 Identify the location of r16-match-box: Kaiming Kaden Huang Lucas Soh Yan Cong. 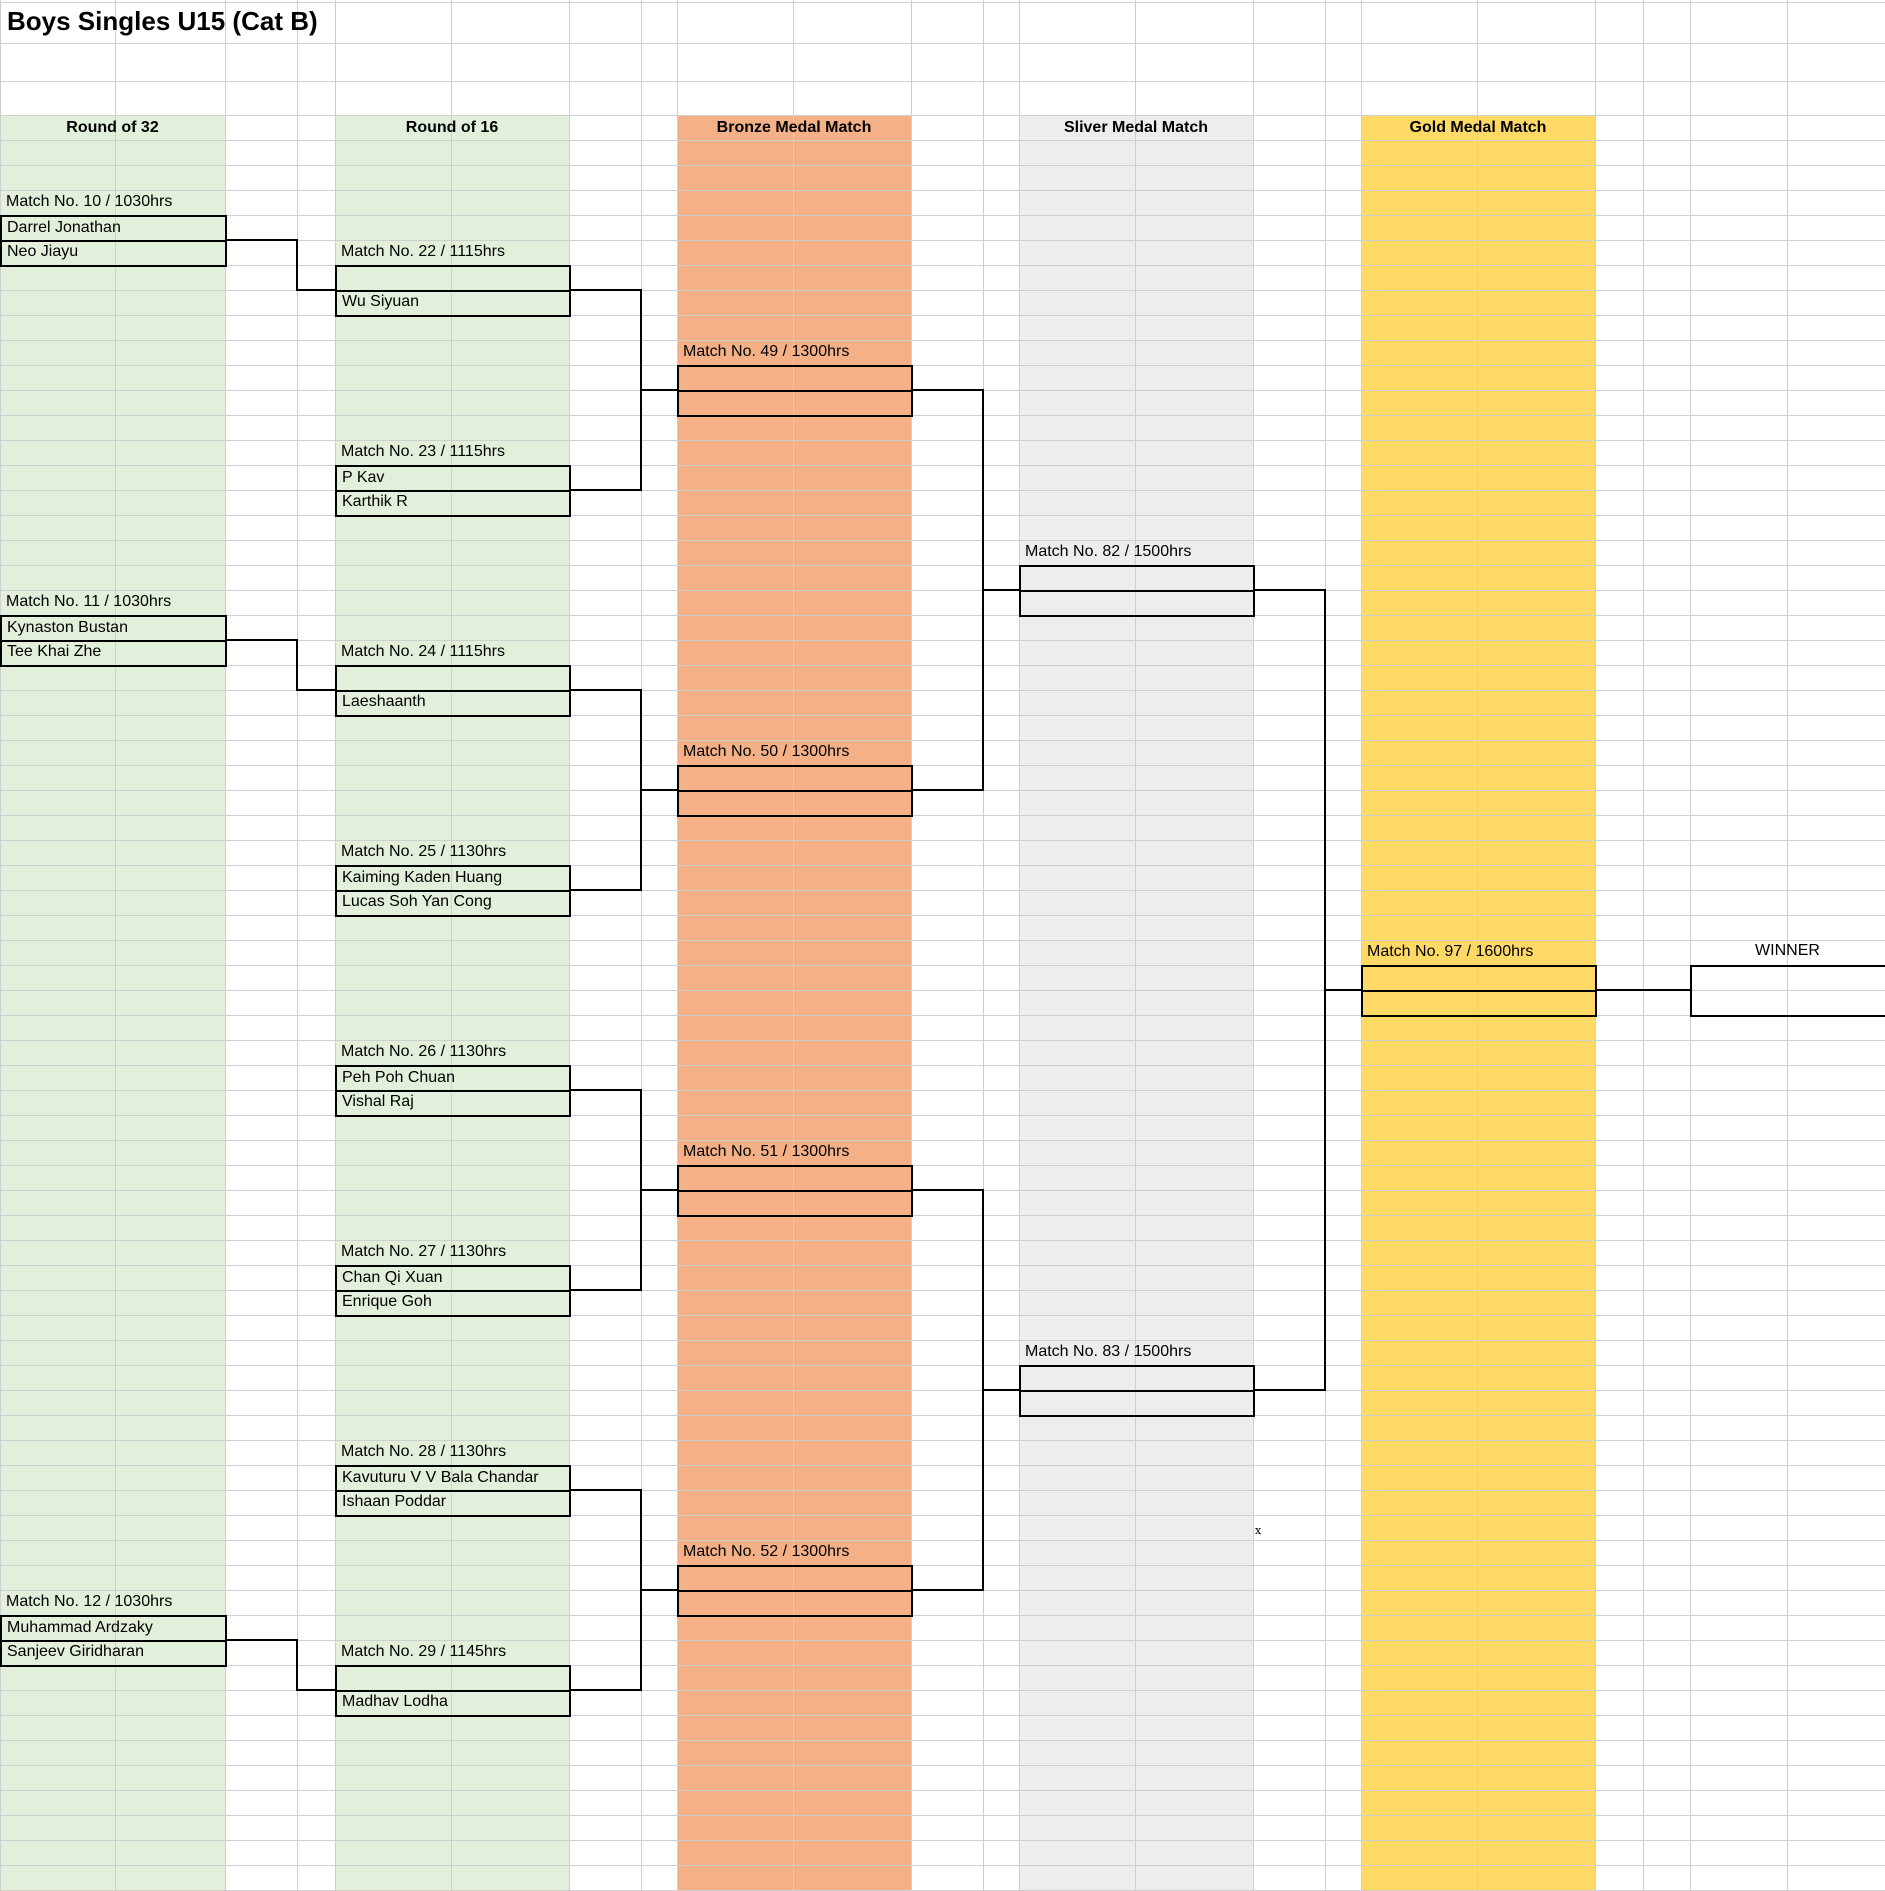
(453, 891).